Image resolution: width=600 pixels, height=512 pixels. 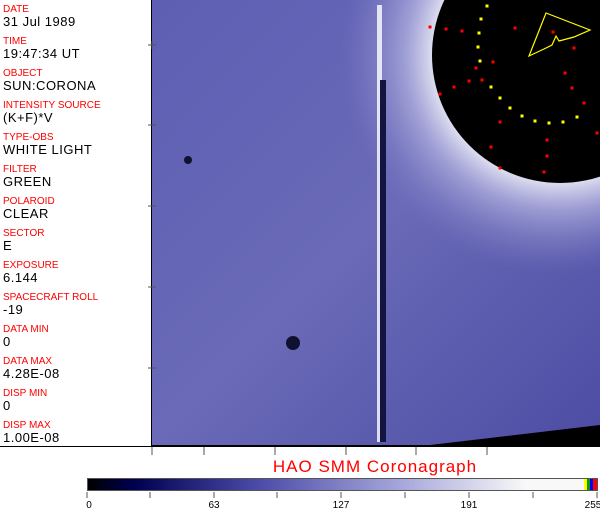 What do you see at coordinates (513, 89) in the screenshot?
I see `overlay-markers` at bounding box center [513, 89].